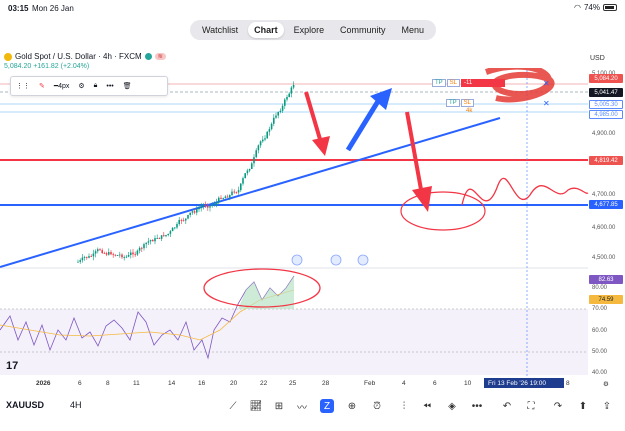  What do you see at coordinates (327, 406) in the screenshot?
I see `draw-mode-icon: Z` at bounding box center [327, 406].